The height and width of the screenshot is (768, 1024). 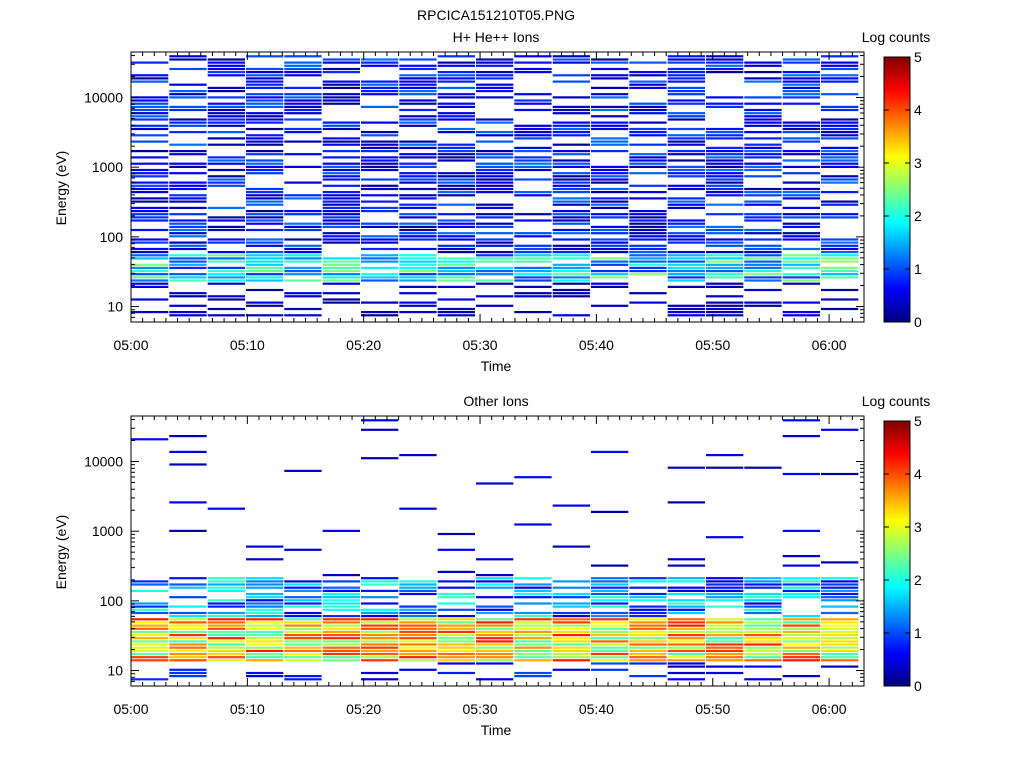 What do you see at coordinates (496, 37) in the screenshot?
I see `panel-title: H+ He++ Ions` at bounding box center [496, 37].